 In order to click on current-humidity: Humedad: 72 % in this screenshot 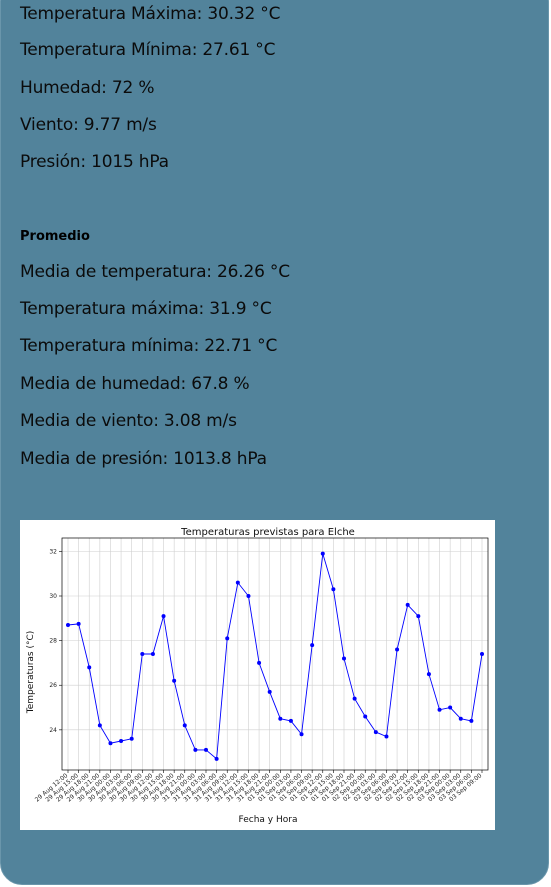, I will do `click(87, 88)`.